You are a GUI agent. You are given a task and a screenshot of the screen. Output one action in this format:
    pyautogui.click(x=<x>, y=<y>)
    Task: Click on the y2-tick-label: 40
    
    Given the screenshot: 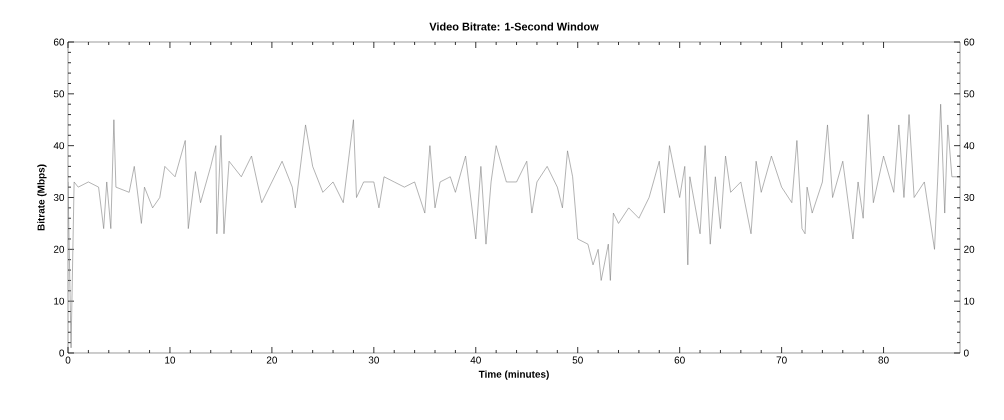 What is the action you would take?
    pyautogui.click(x=969, y=146)
    